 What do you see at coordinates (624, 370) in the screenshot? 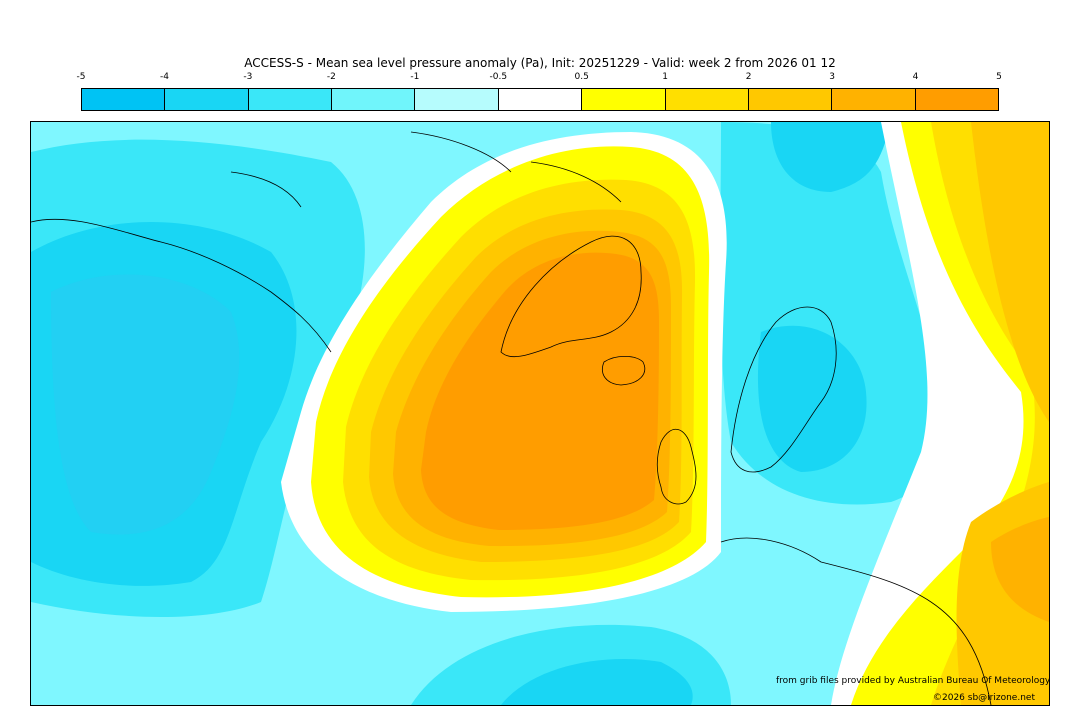
I see `iceland-coast` at bounding box center [624, 370].